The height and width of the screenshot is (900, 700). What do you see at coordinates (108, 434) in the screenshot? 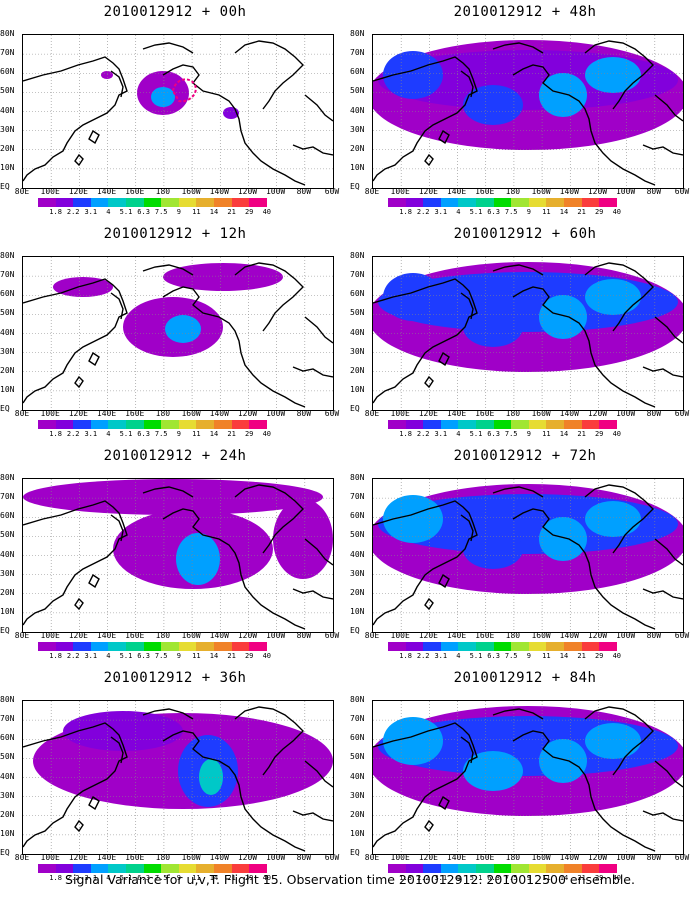
I see `colorbar-label: 4` at bounding box center [108, 434].